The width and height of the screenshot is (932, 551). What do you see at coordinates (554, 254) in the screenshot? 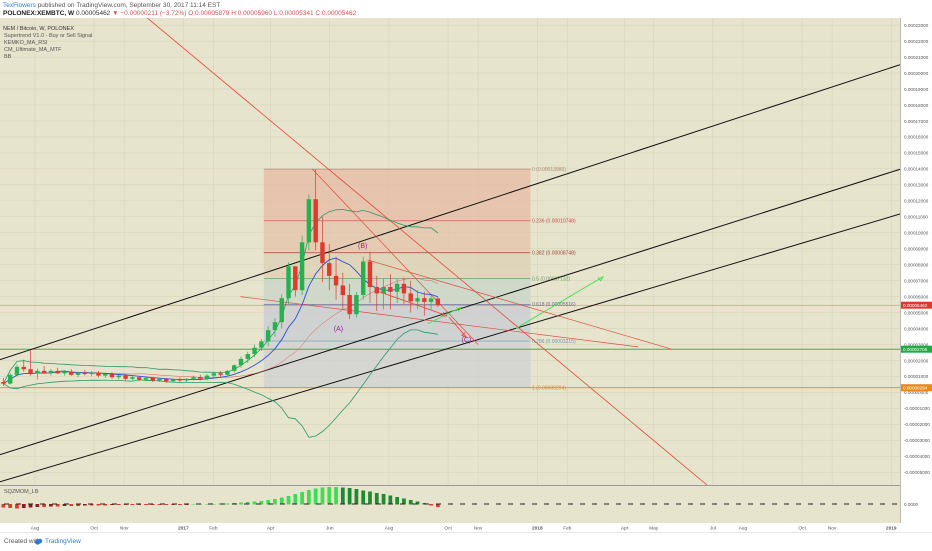
I see `fib-level-label: 0.382 (0.00008748)` at bounding box center [554, 254].